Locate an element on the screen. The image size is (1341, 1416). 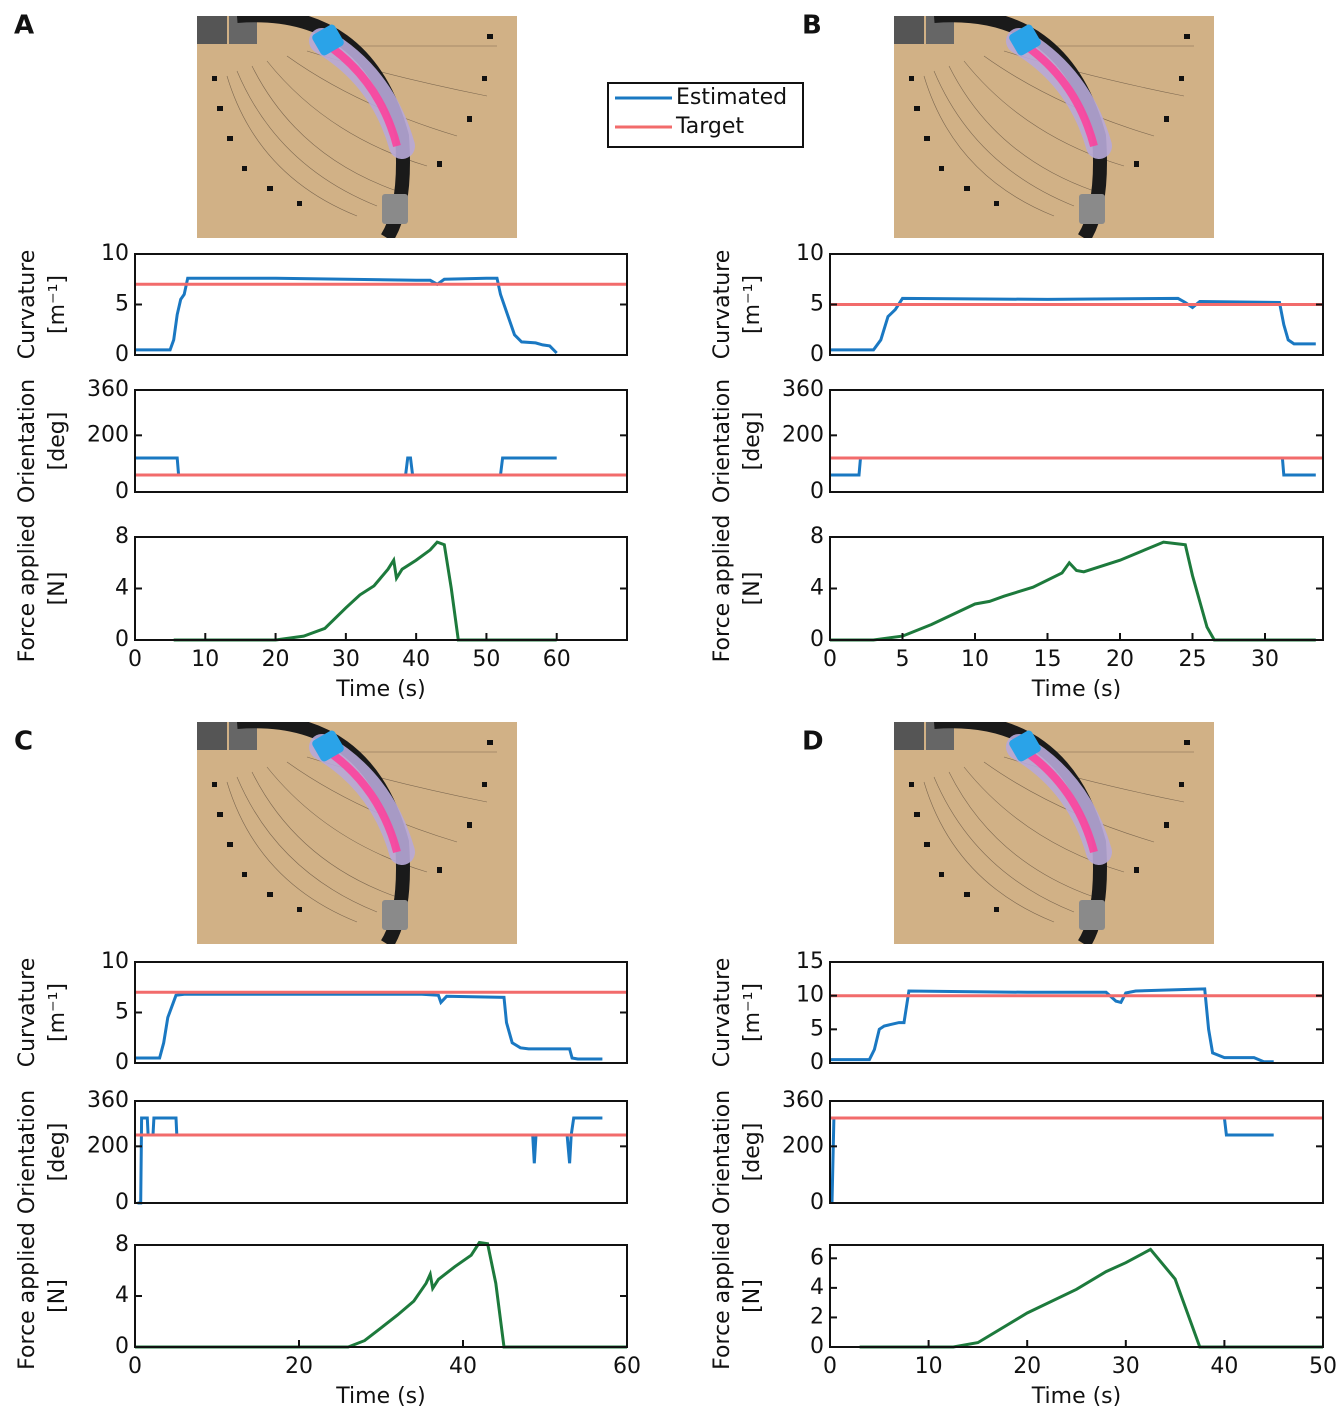
subplot: 0 5 10 Curvature [m⁻¹] is located at coordinates (1017, 304).